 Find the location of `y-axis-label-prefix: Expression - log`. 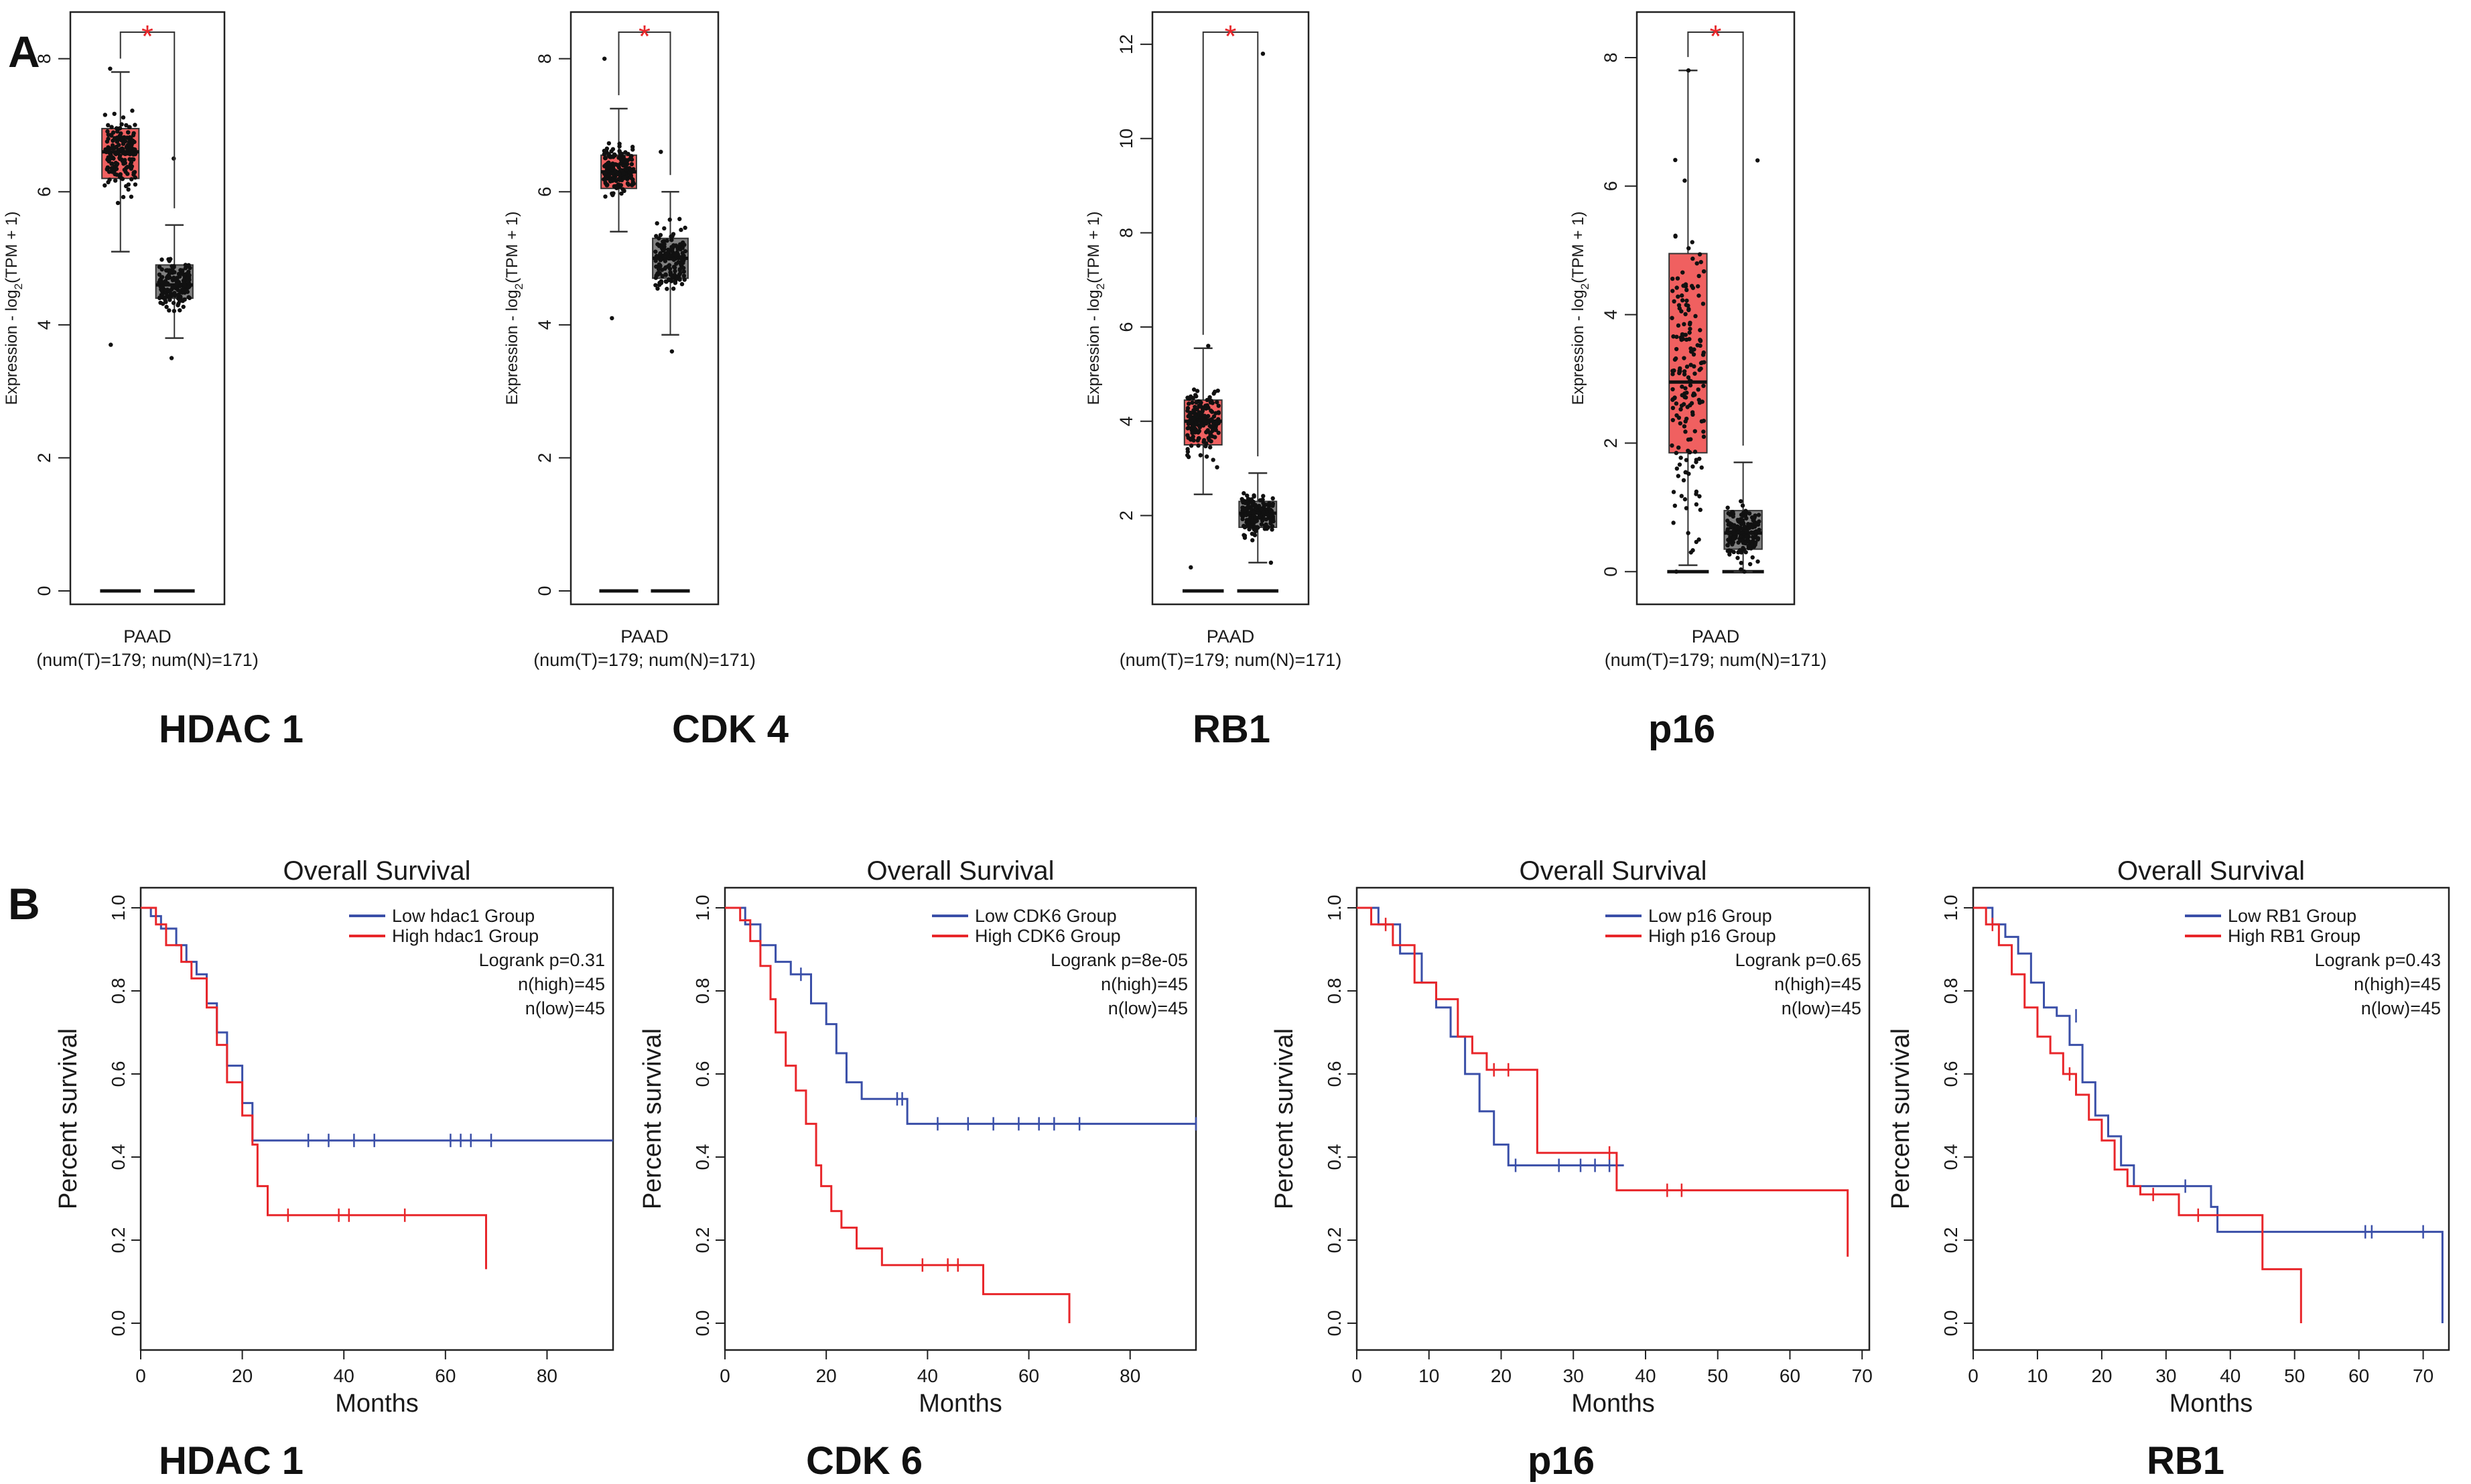

y-axis-label-prefix: Expression - log is located at coordinates (12, 347).